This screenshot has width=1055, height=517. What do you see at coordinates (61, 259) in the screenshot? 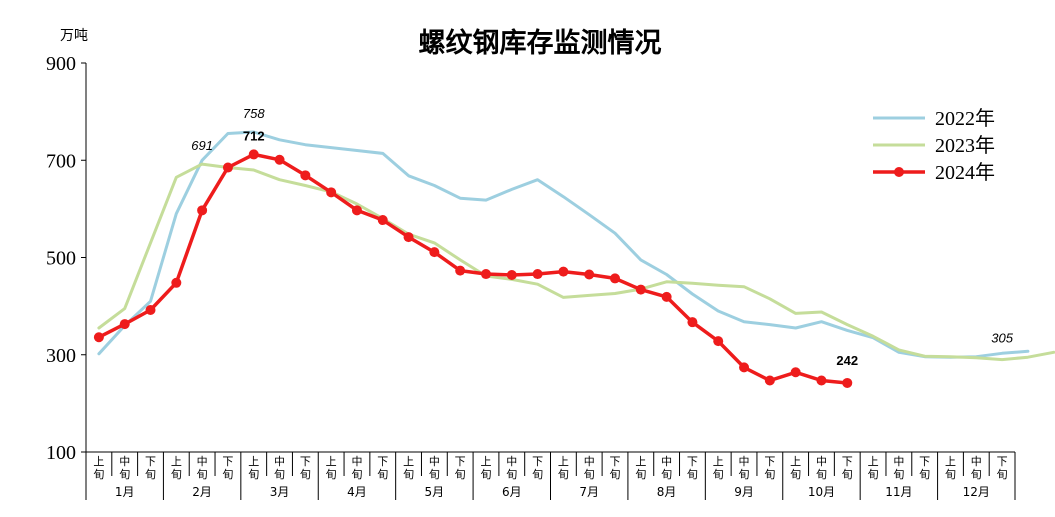
I see `y-tick-label: 500` at bounding box center [61, 259].